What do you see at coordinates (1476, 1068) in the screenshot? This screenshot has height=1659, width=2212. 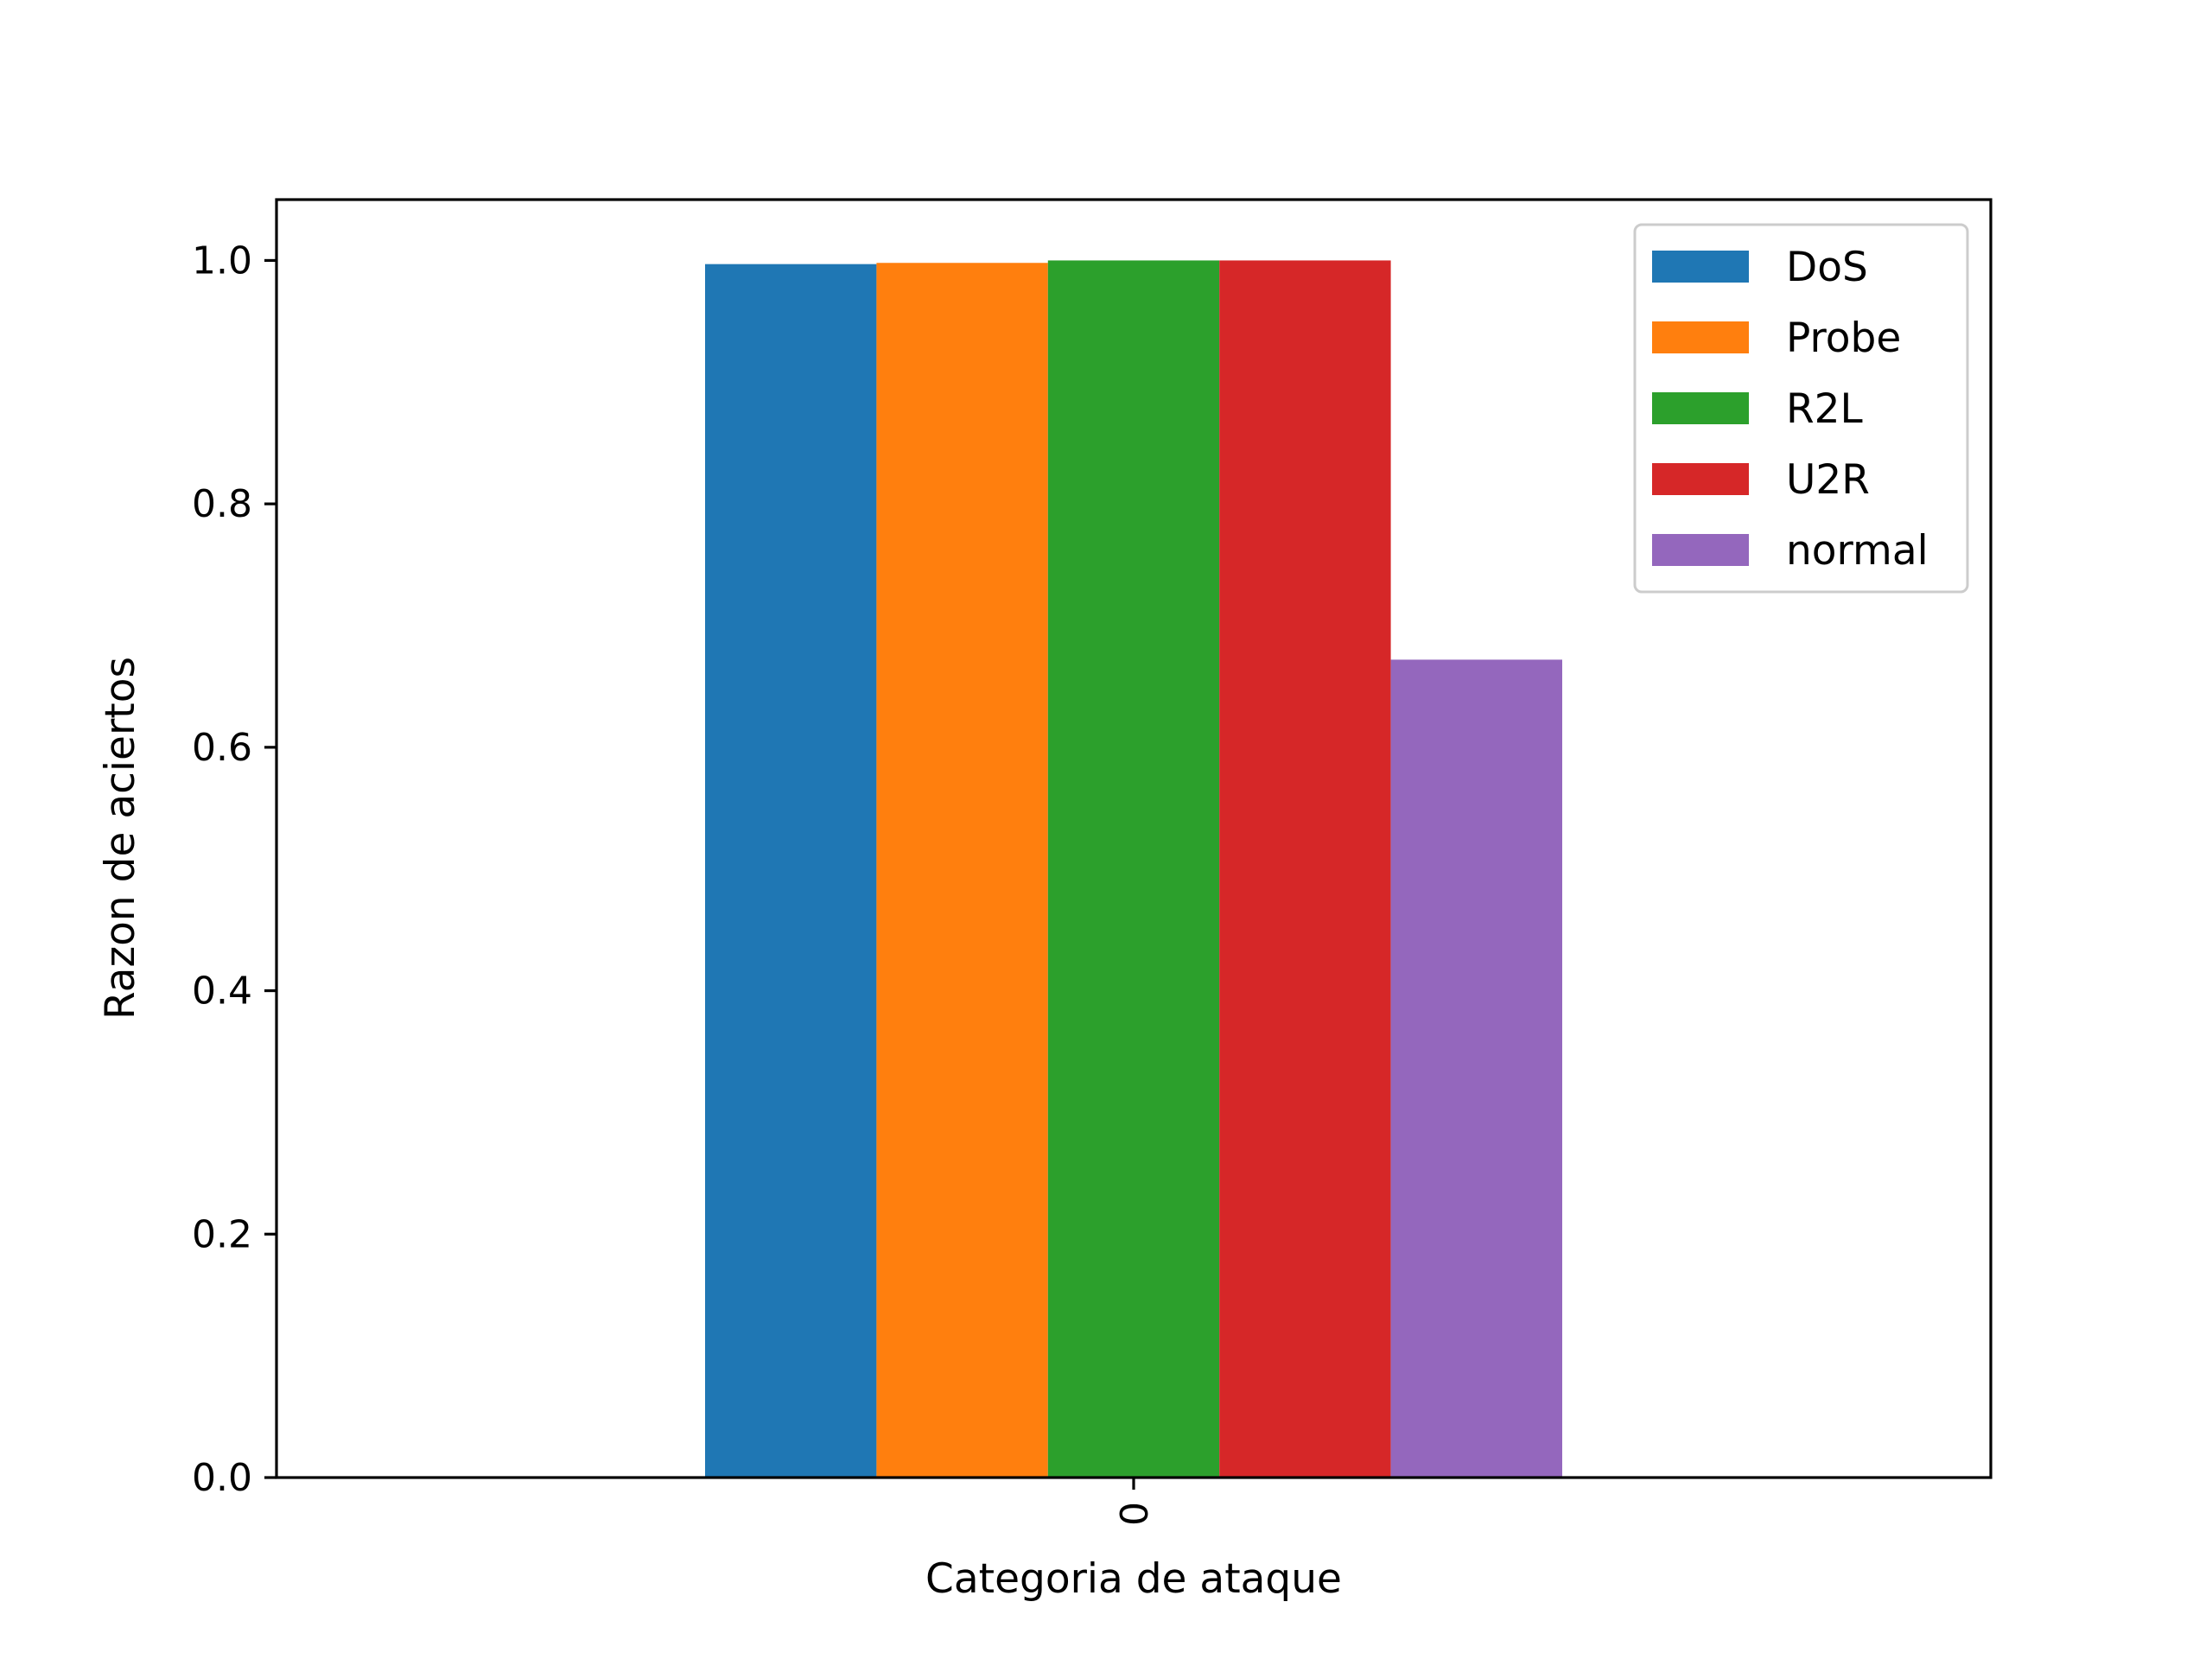 I see `bar-normal` at bounding box center [1476, 1068].